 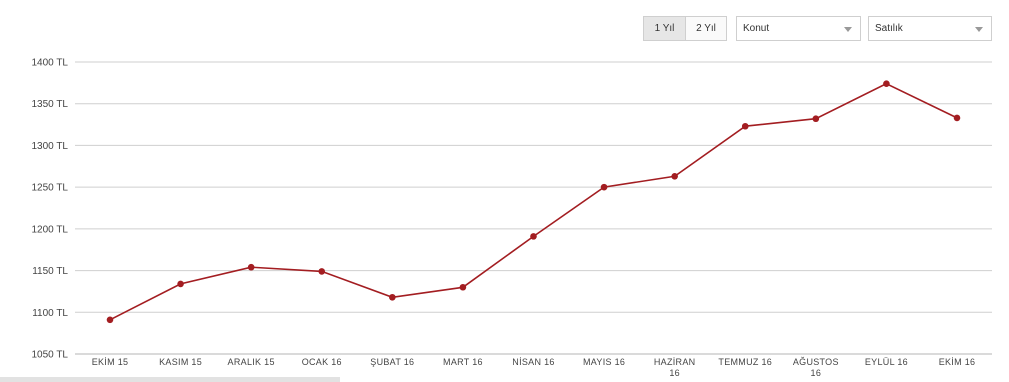 What do you see at coordinates (816, 367) in the screenshot?
I see `x-tick-label: AĞUSTOS 16` at bounding box center [816, 367].